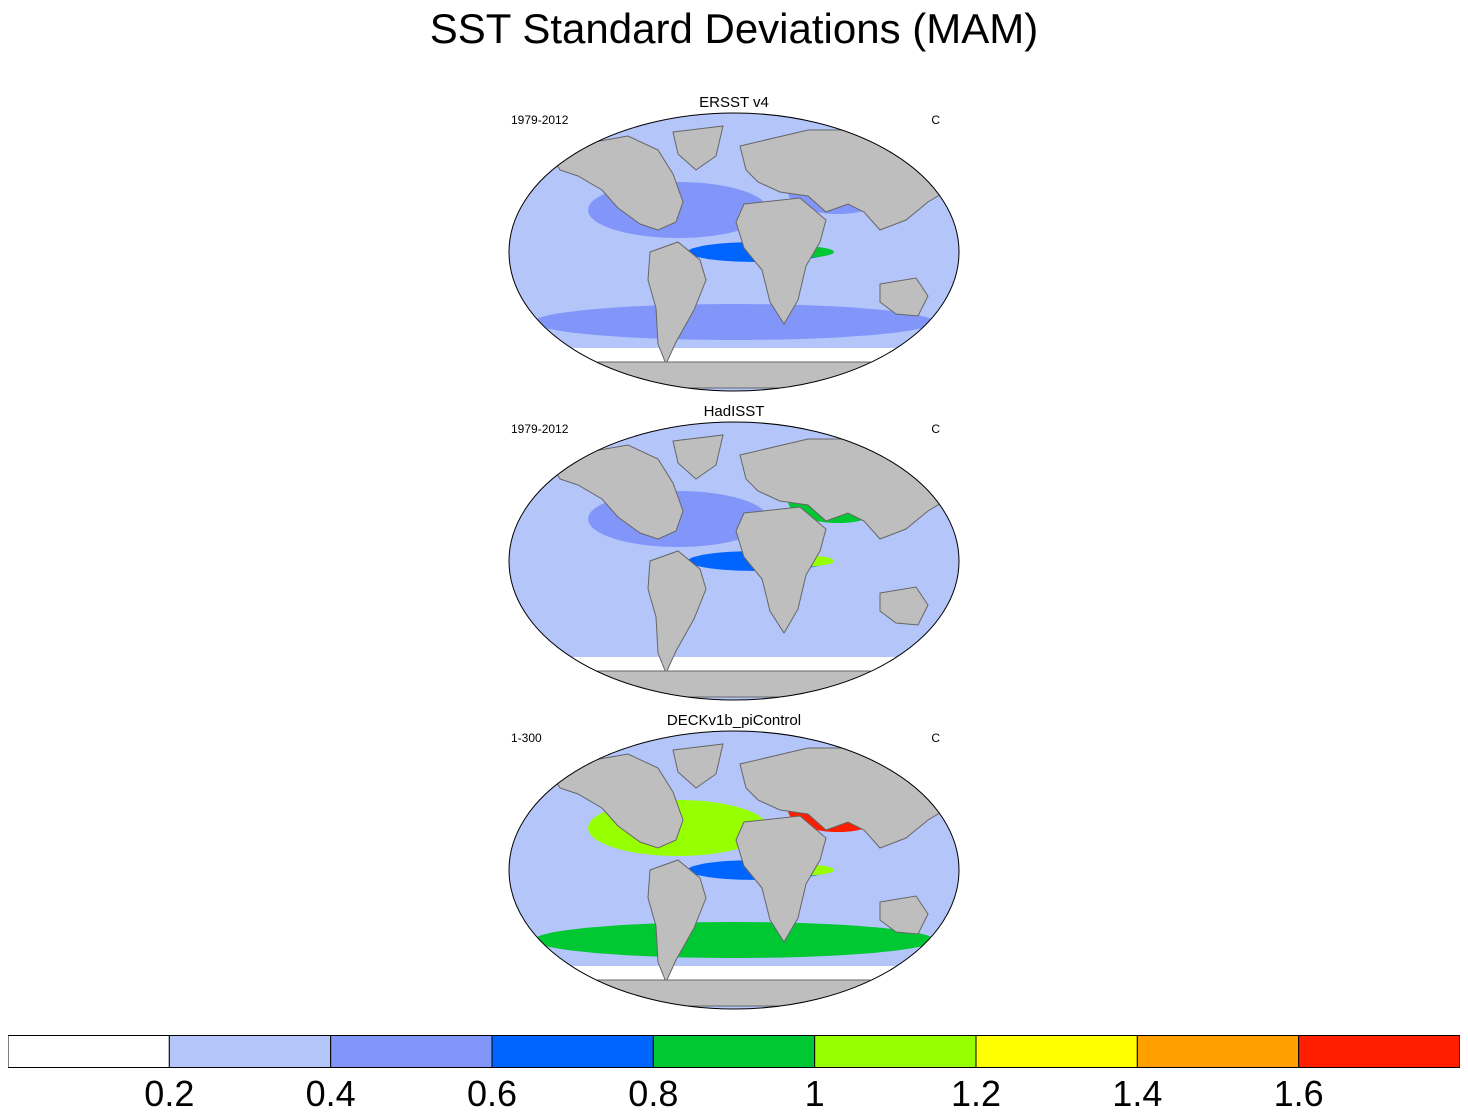 The width and height of the screenshot is (1468, 1116). I want to click on panel-title: ERSST v4, so click(734, 102).